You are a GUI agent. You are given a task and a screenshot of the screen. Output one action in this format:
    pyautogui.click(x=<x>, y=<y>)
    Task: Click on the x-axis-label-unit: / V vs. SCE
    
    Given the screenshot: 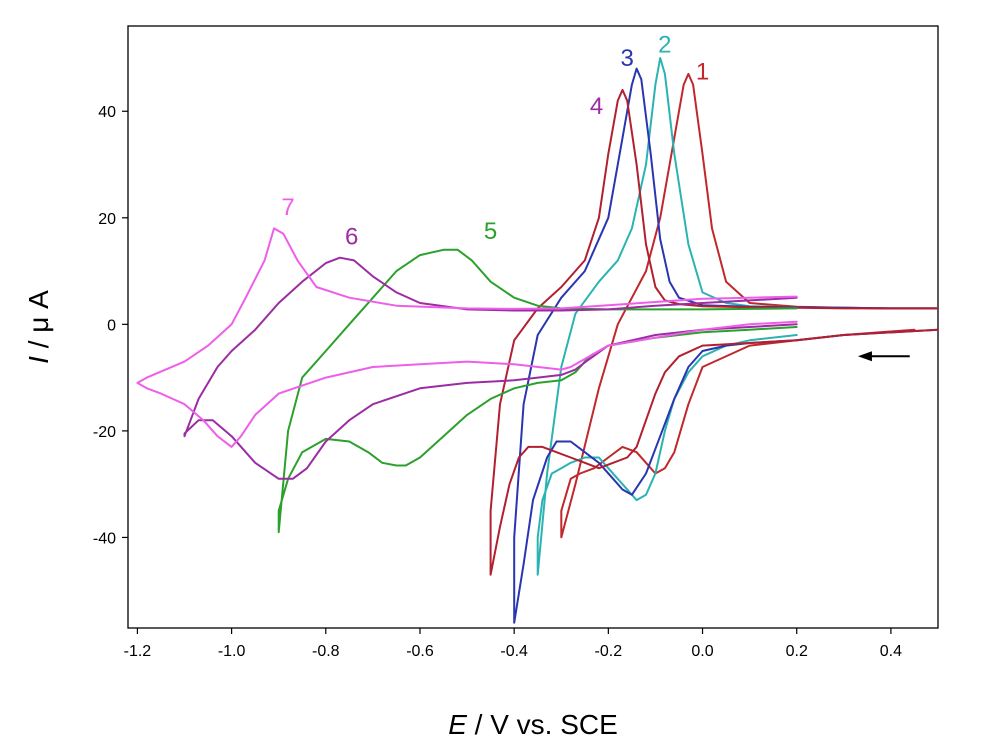 What is the action you would take?
    pyautogui.click(x=542, y=724)
    